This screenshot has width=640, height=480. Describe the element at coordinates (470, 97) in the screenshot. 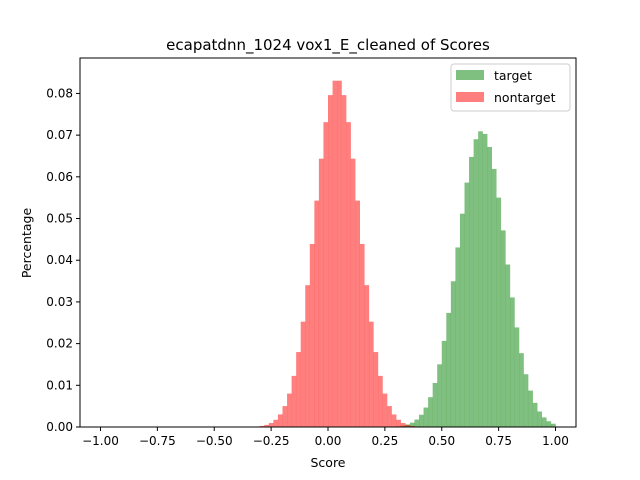

I see `legend-swatch-nontarget` at that location.